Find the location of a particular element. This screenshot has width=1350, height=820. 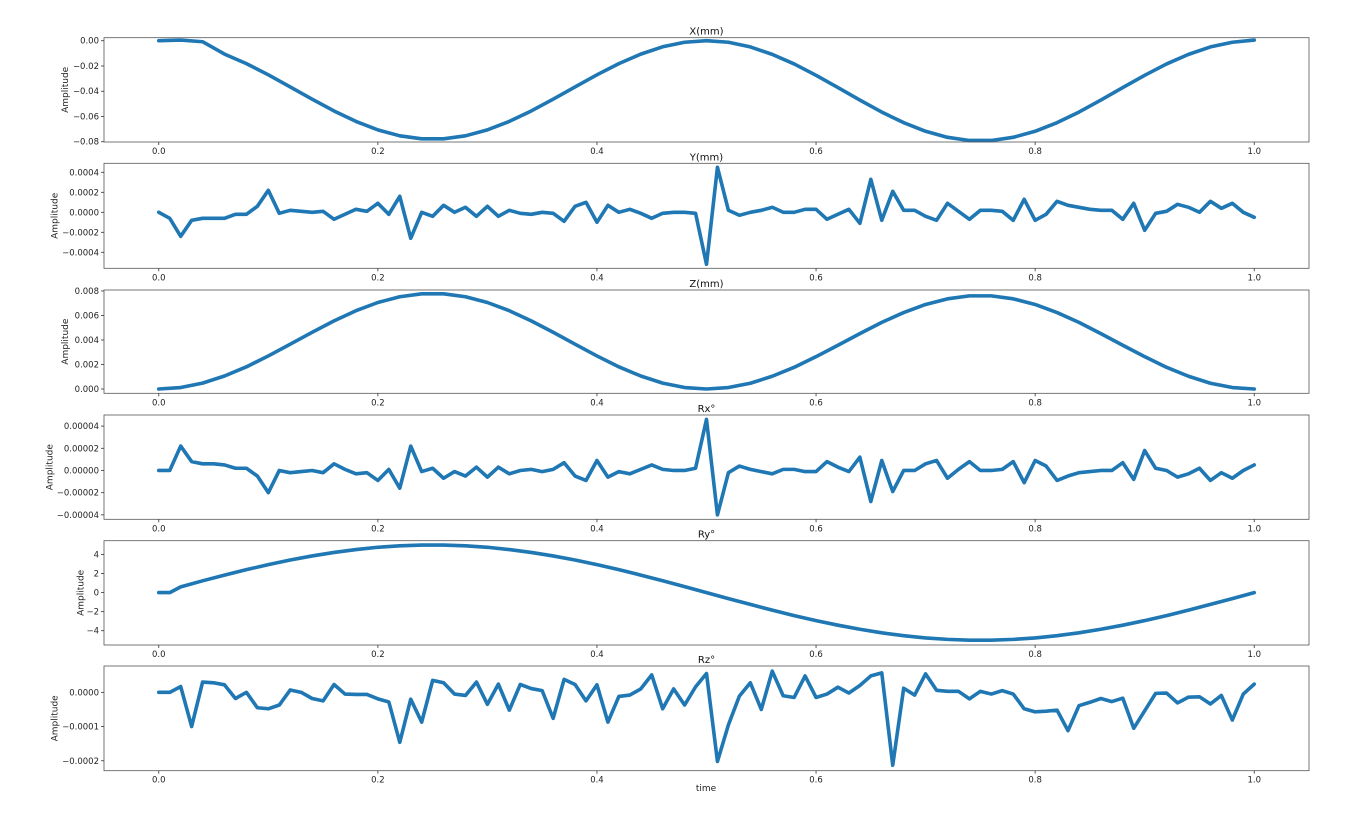

subplot-title: Z(mm) is located at coordinates (706, 284).